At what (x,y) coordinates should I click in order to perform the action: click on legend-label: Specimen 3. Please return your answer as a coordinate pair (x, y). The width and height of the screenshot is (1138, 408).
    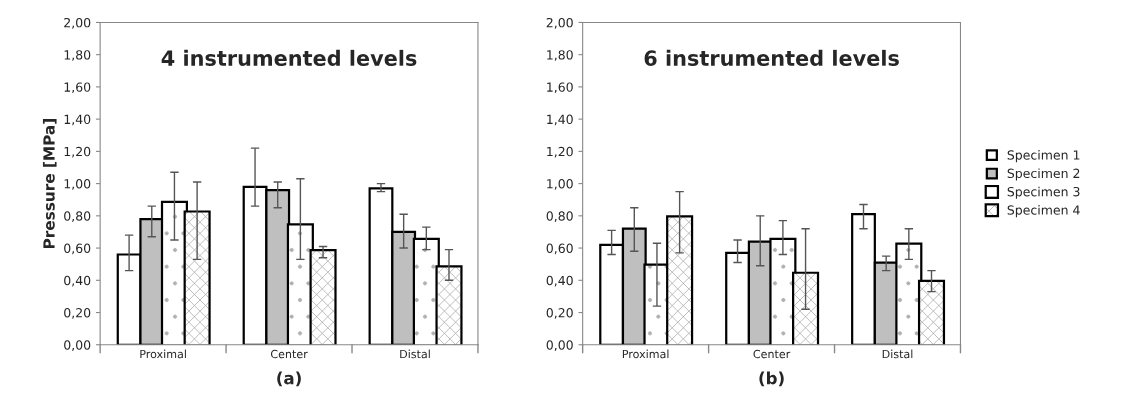
    Looking at the image, I should click on (1043, 192).